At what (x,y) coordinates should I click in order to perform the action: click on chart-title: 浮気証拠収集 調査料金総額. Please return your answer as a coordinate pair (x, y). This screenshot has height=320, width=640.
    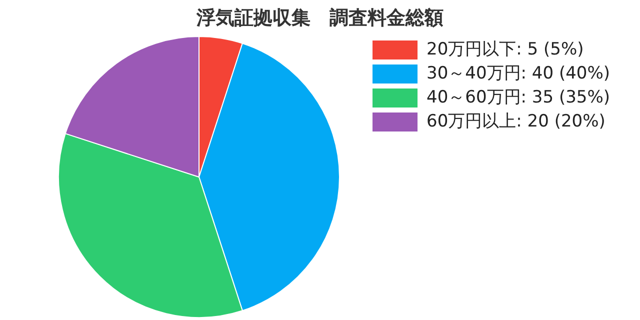
    Looking at the image, I should click on (319, 18).